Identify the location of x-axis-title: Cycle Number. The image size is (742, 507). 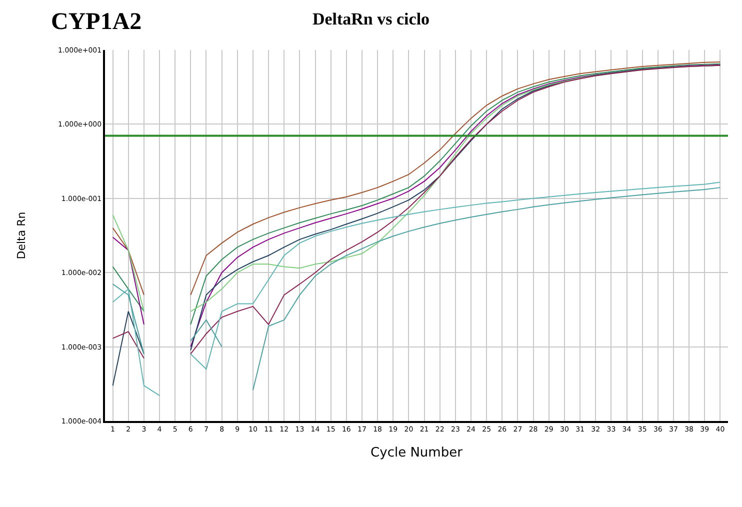
(417, 453).